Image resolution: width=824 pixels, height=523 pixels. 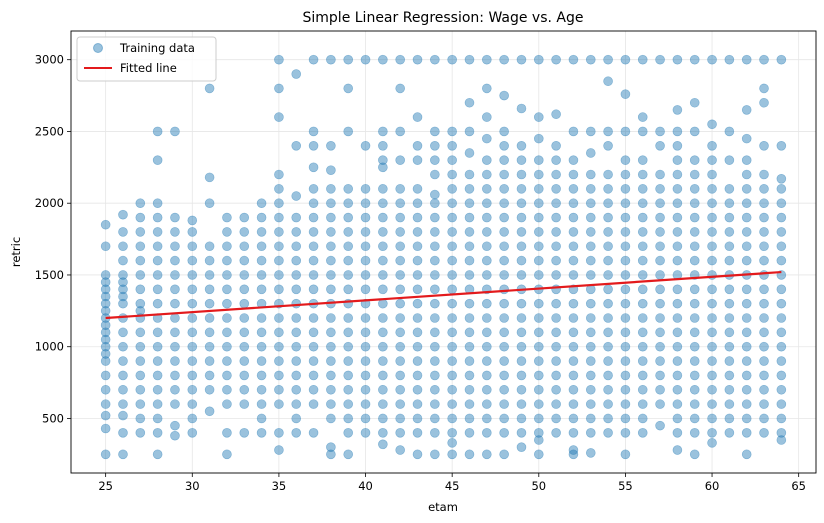 I want to click on y-tick-label: 1000, so click(x=49, y=347).